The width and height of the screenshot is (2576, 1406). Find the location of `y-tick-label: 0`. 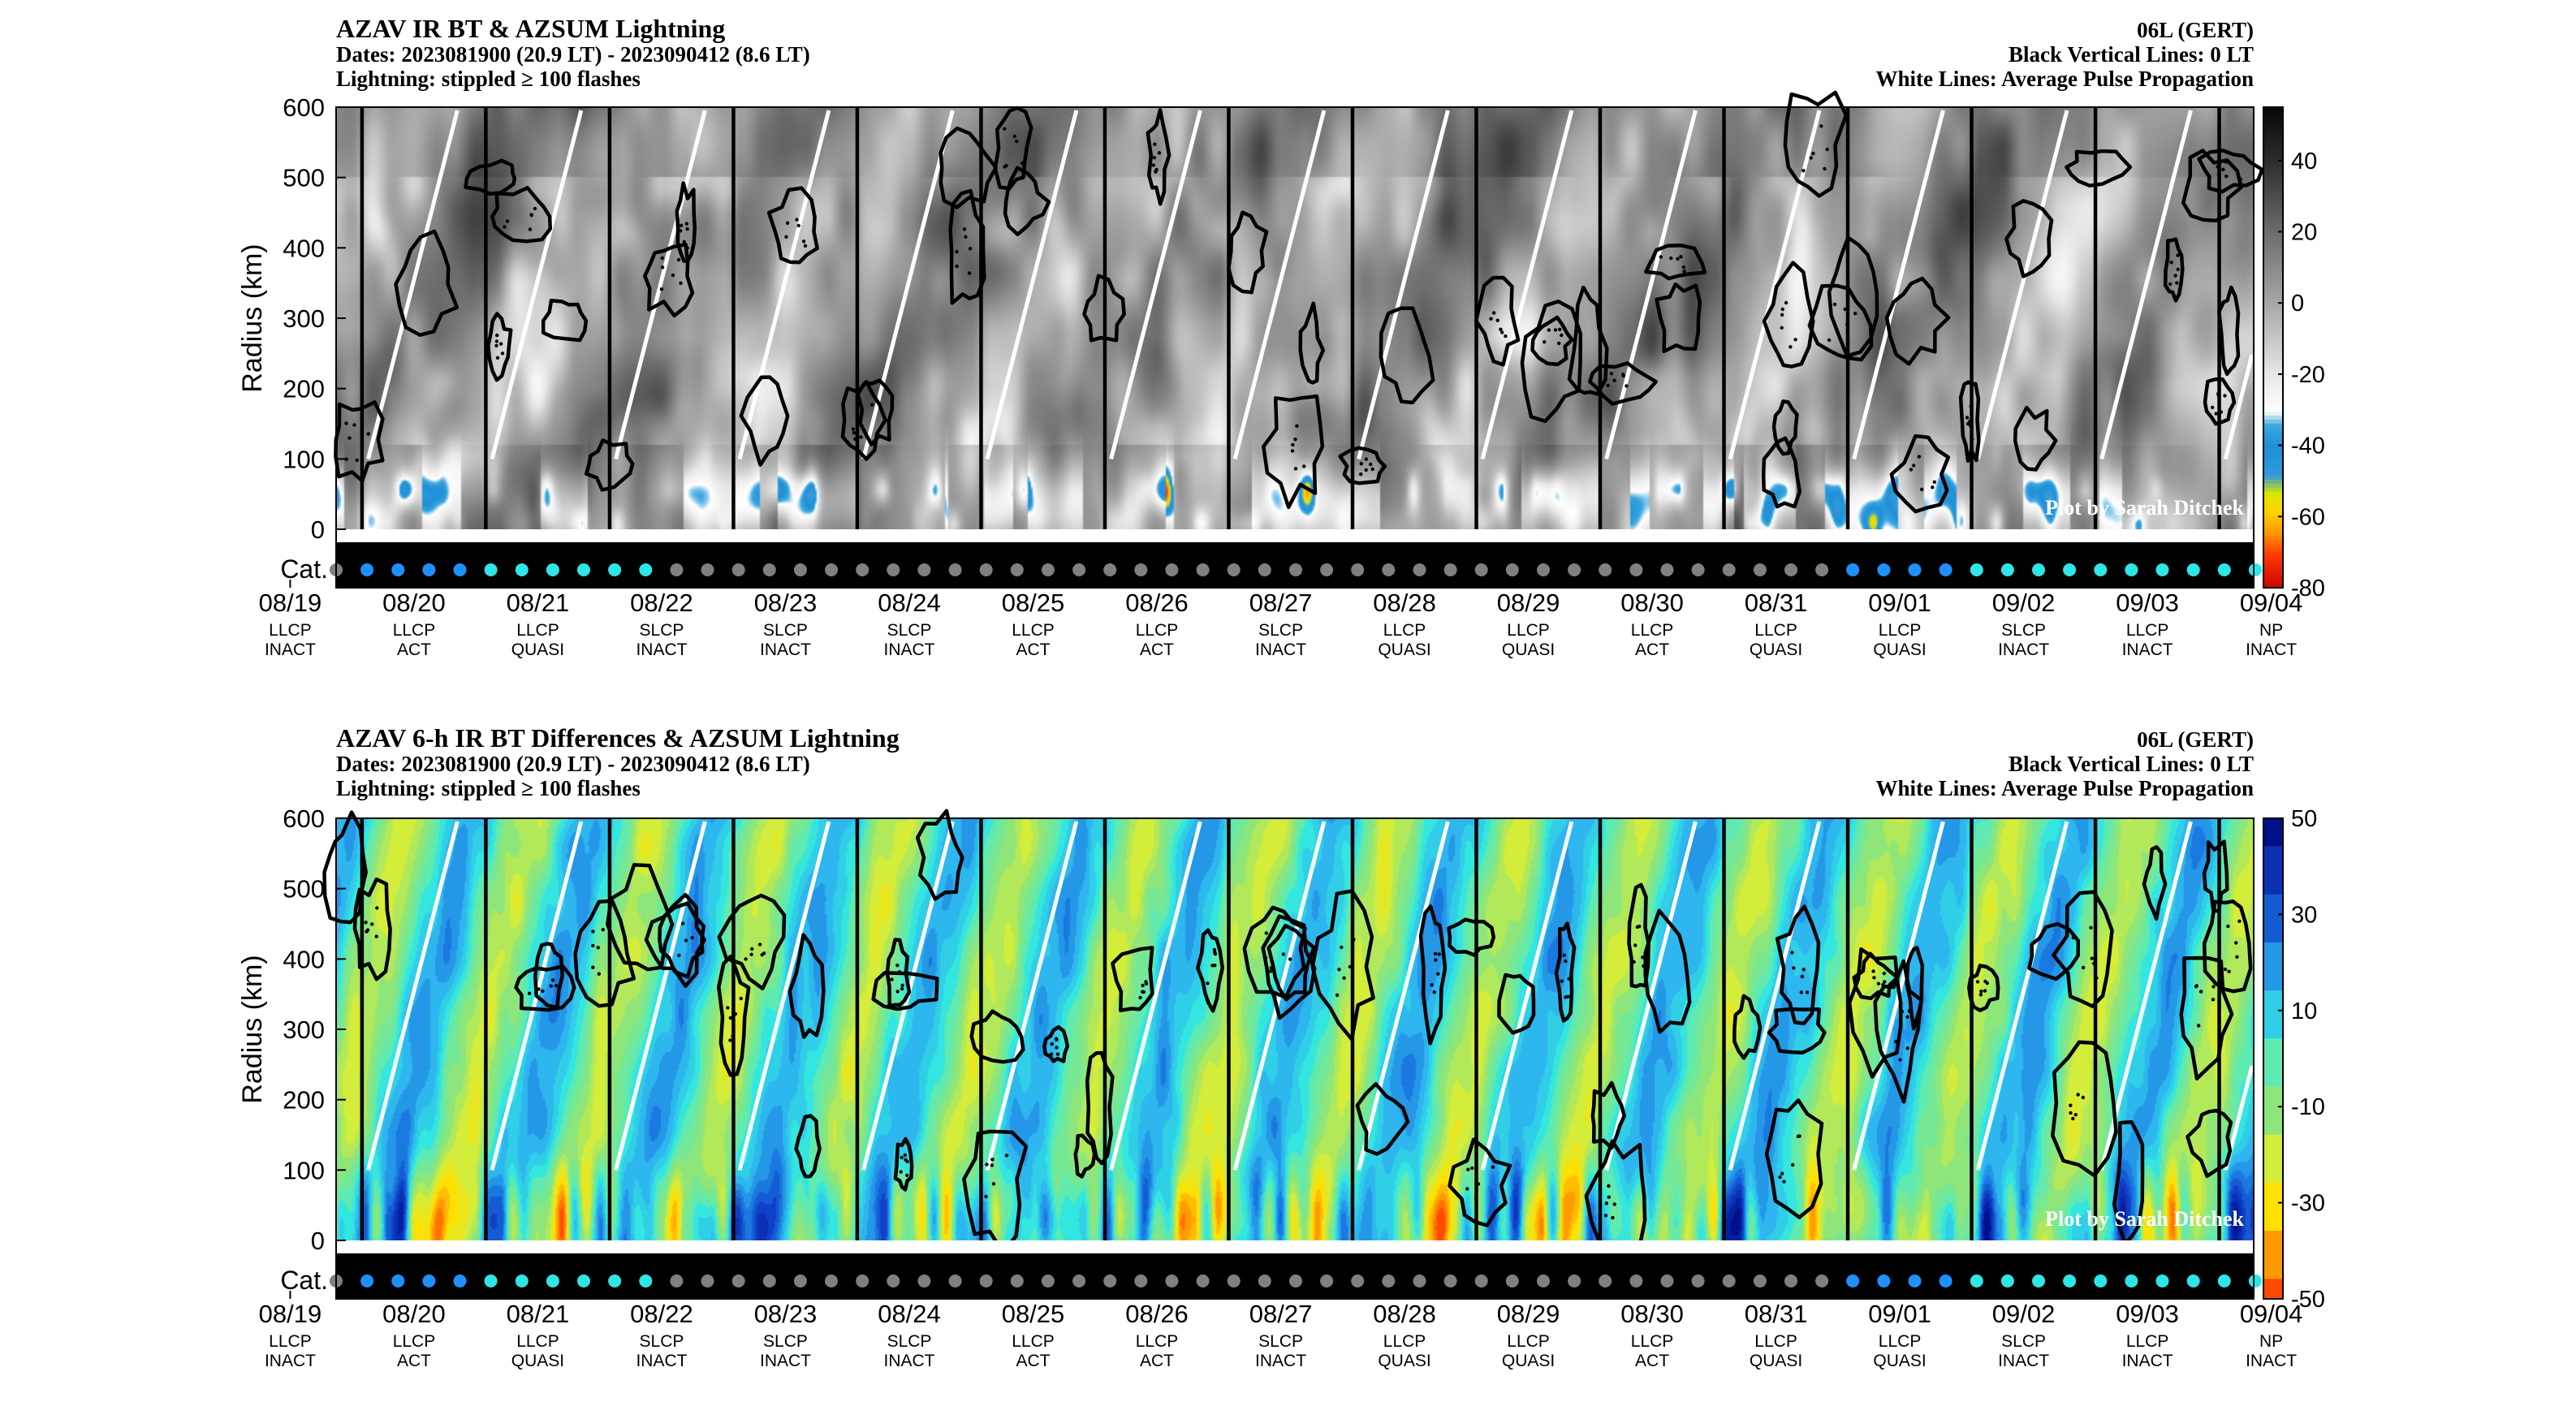

y-tick-label: 0 is located at coordinates (318, 1241).